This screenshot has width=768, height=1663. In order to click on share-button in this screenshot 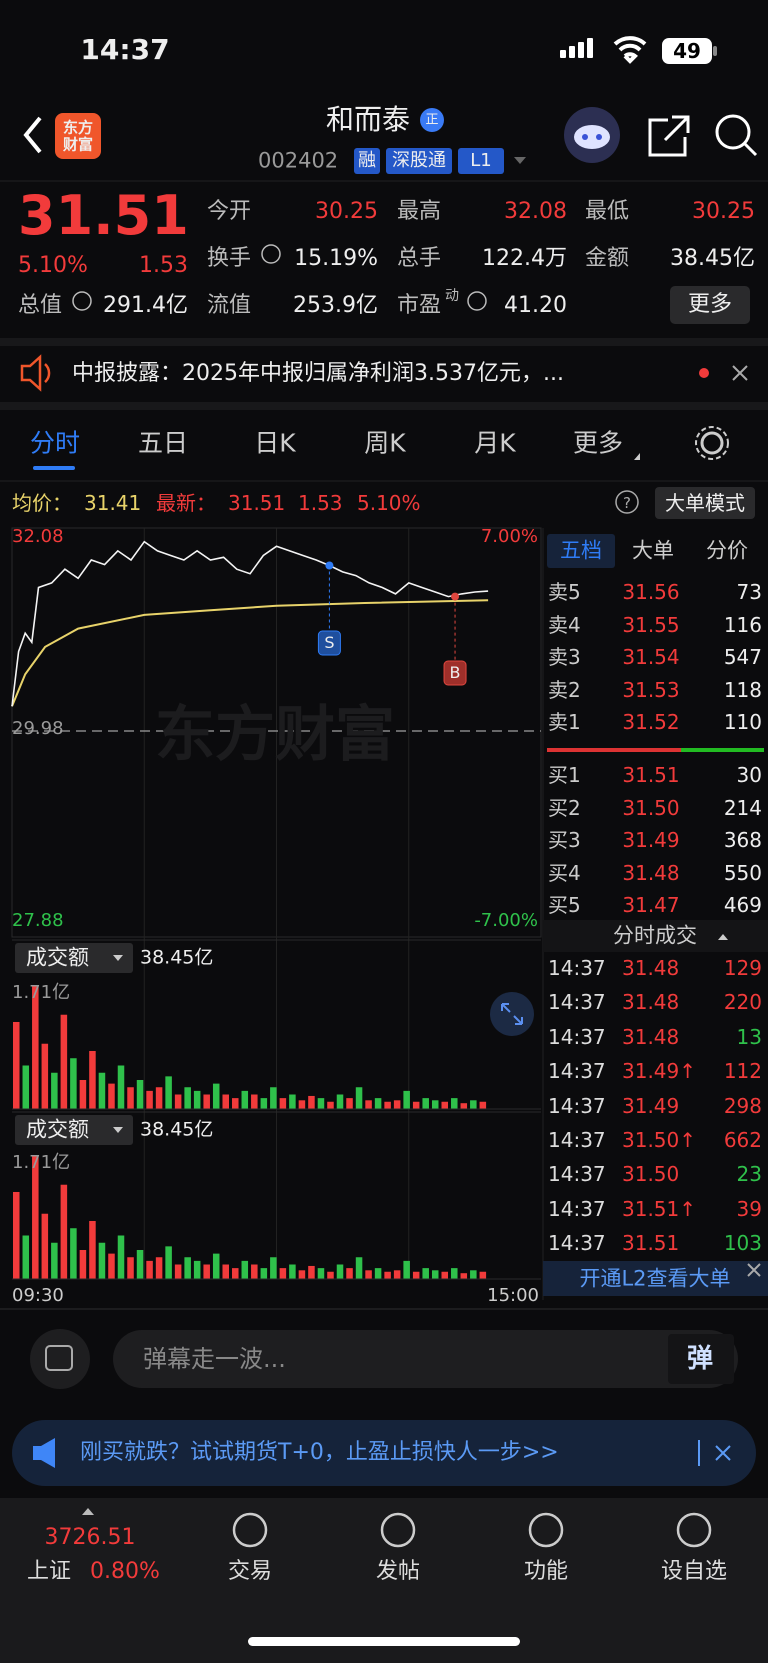, I will do `click(669, 136)`.